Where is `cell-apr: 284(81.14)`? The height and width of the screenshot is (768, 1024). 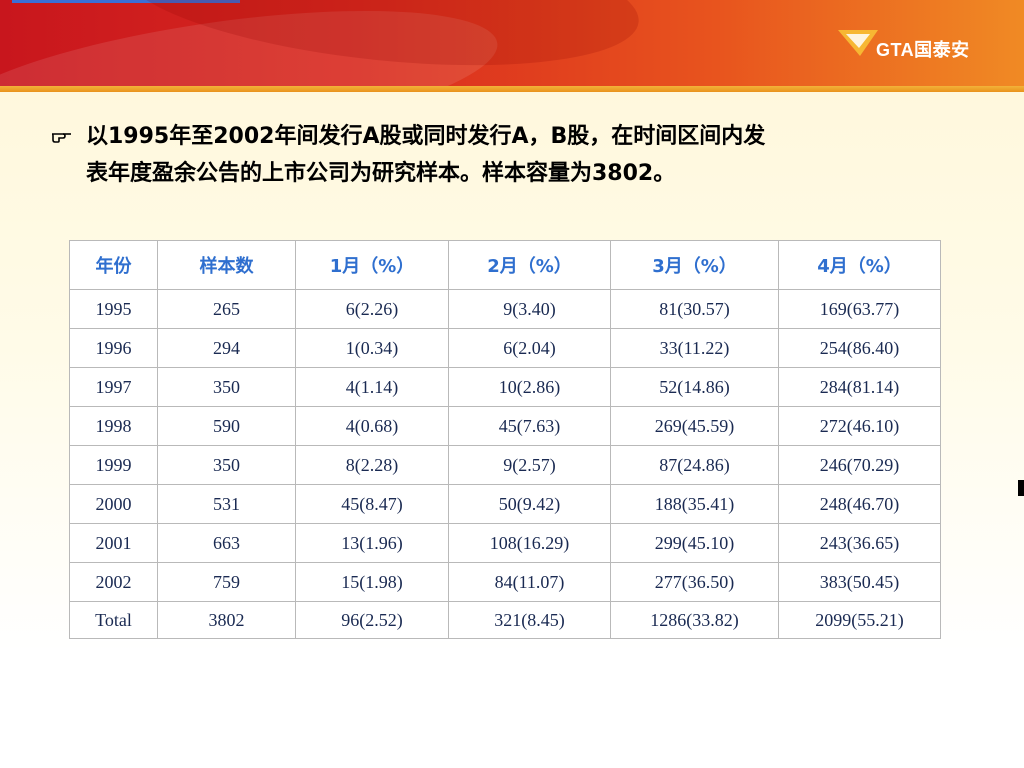 cell-apr: 284(81.14) is located at coordinates (859, 387).